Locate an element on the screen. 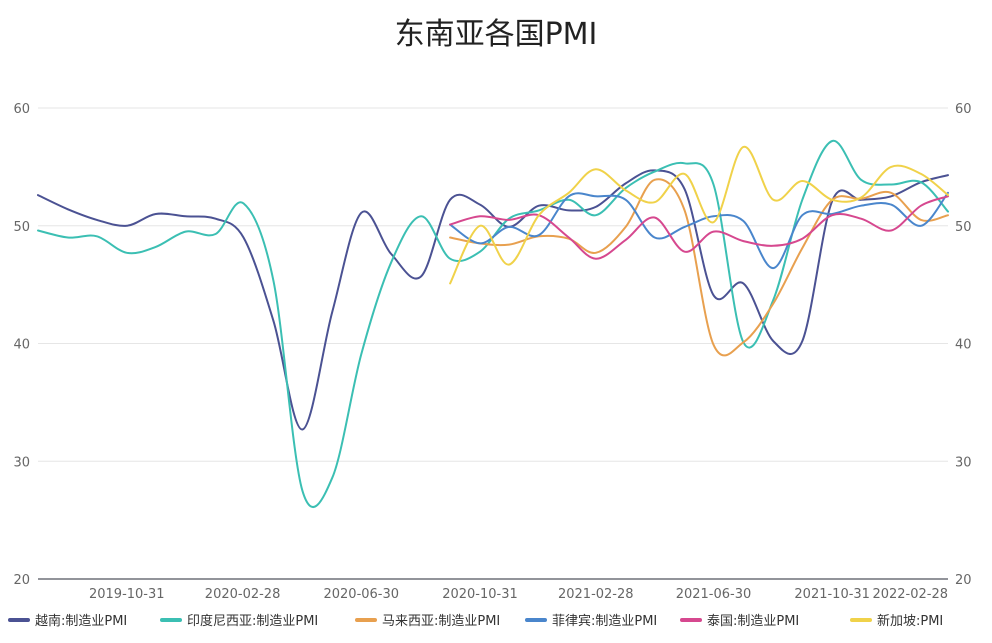  y-tick-label-right: 40 is located at coordinates (963, 345).